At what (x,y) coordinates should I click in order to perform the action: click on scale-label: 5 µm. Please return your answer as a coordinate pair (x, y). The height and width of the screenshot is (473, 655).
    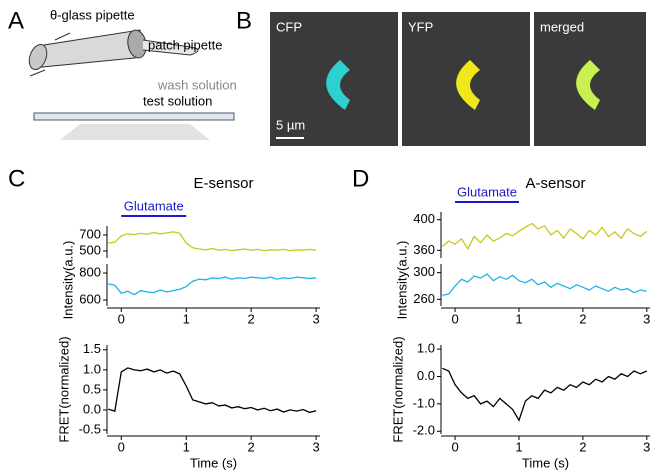
    Looking at the image, I should click on (290, 124).